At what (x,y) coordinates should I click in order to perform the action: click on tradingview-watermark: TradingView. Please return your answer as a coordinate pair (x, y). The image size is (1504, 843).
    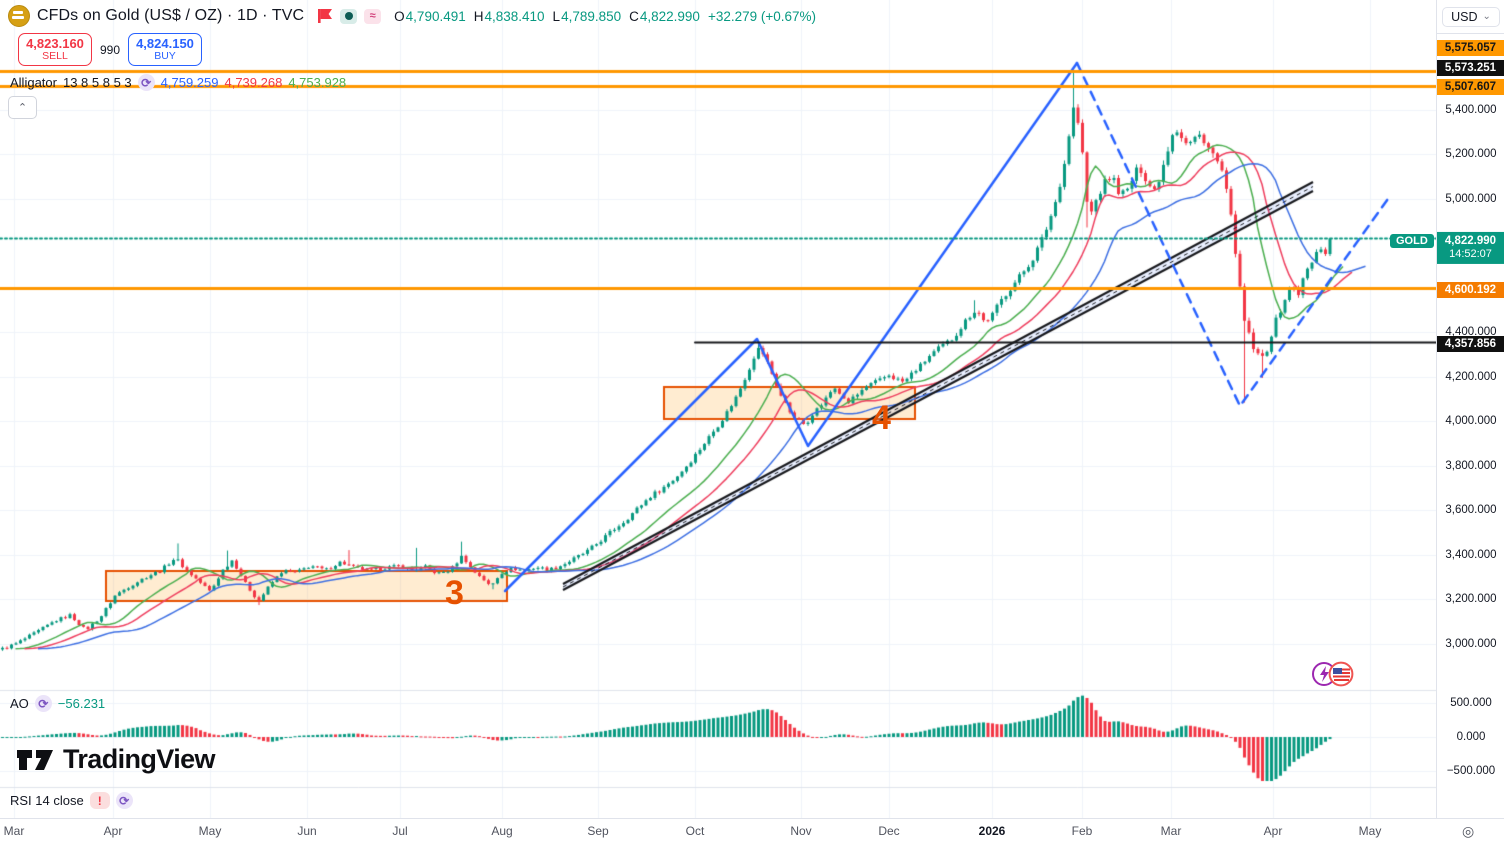
    Looking at the image, I should click on (116, 759).